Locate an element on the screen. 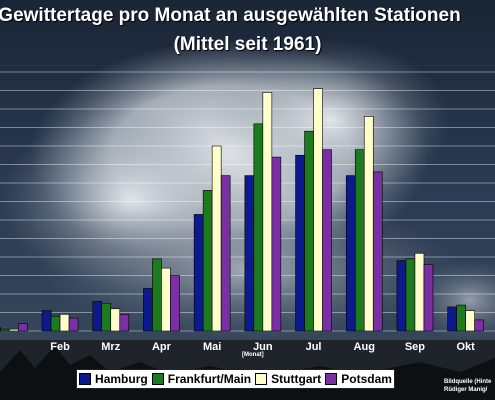 The width and height of the screenshot is (495, 400). x-tick-okt: Okt is located at coordinates (465, 347).